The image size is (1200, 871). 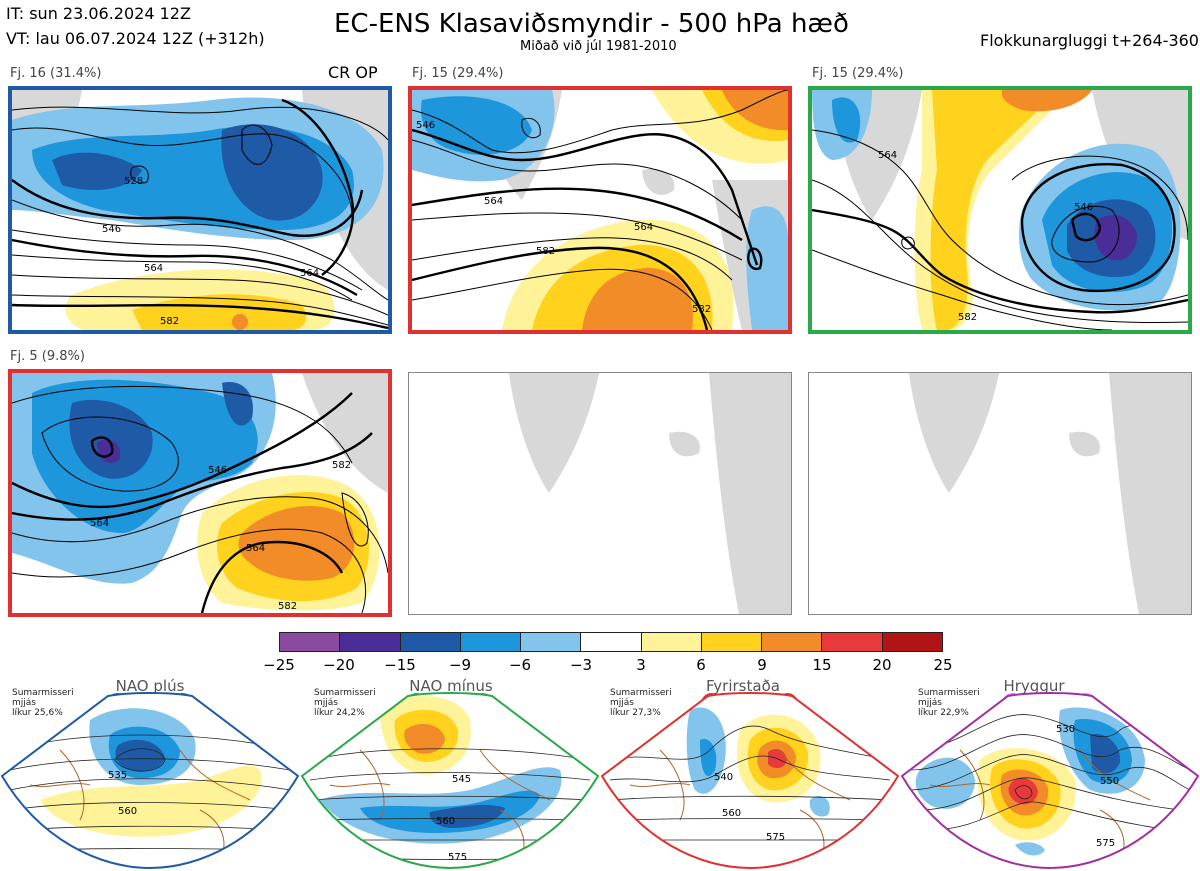 I want to click on anomaly-negative-core, so click(x=1115, y=238).